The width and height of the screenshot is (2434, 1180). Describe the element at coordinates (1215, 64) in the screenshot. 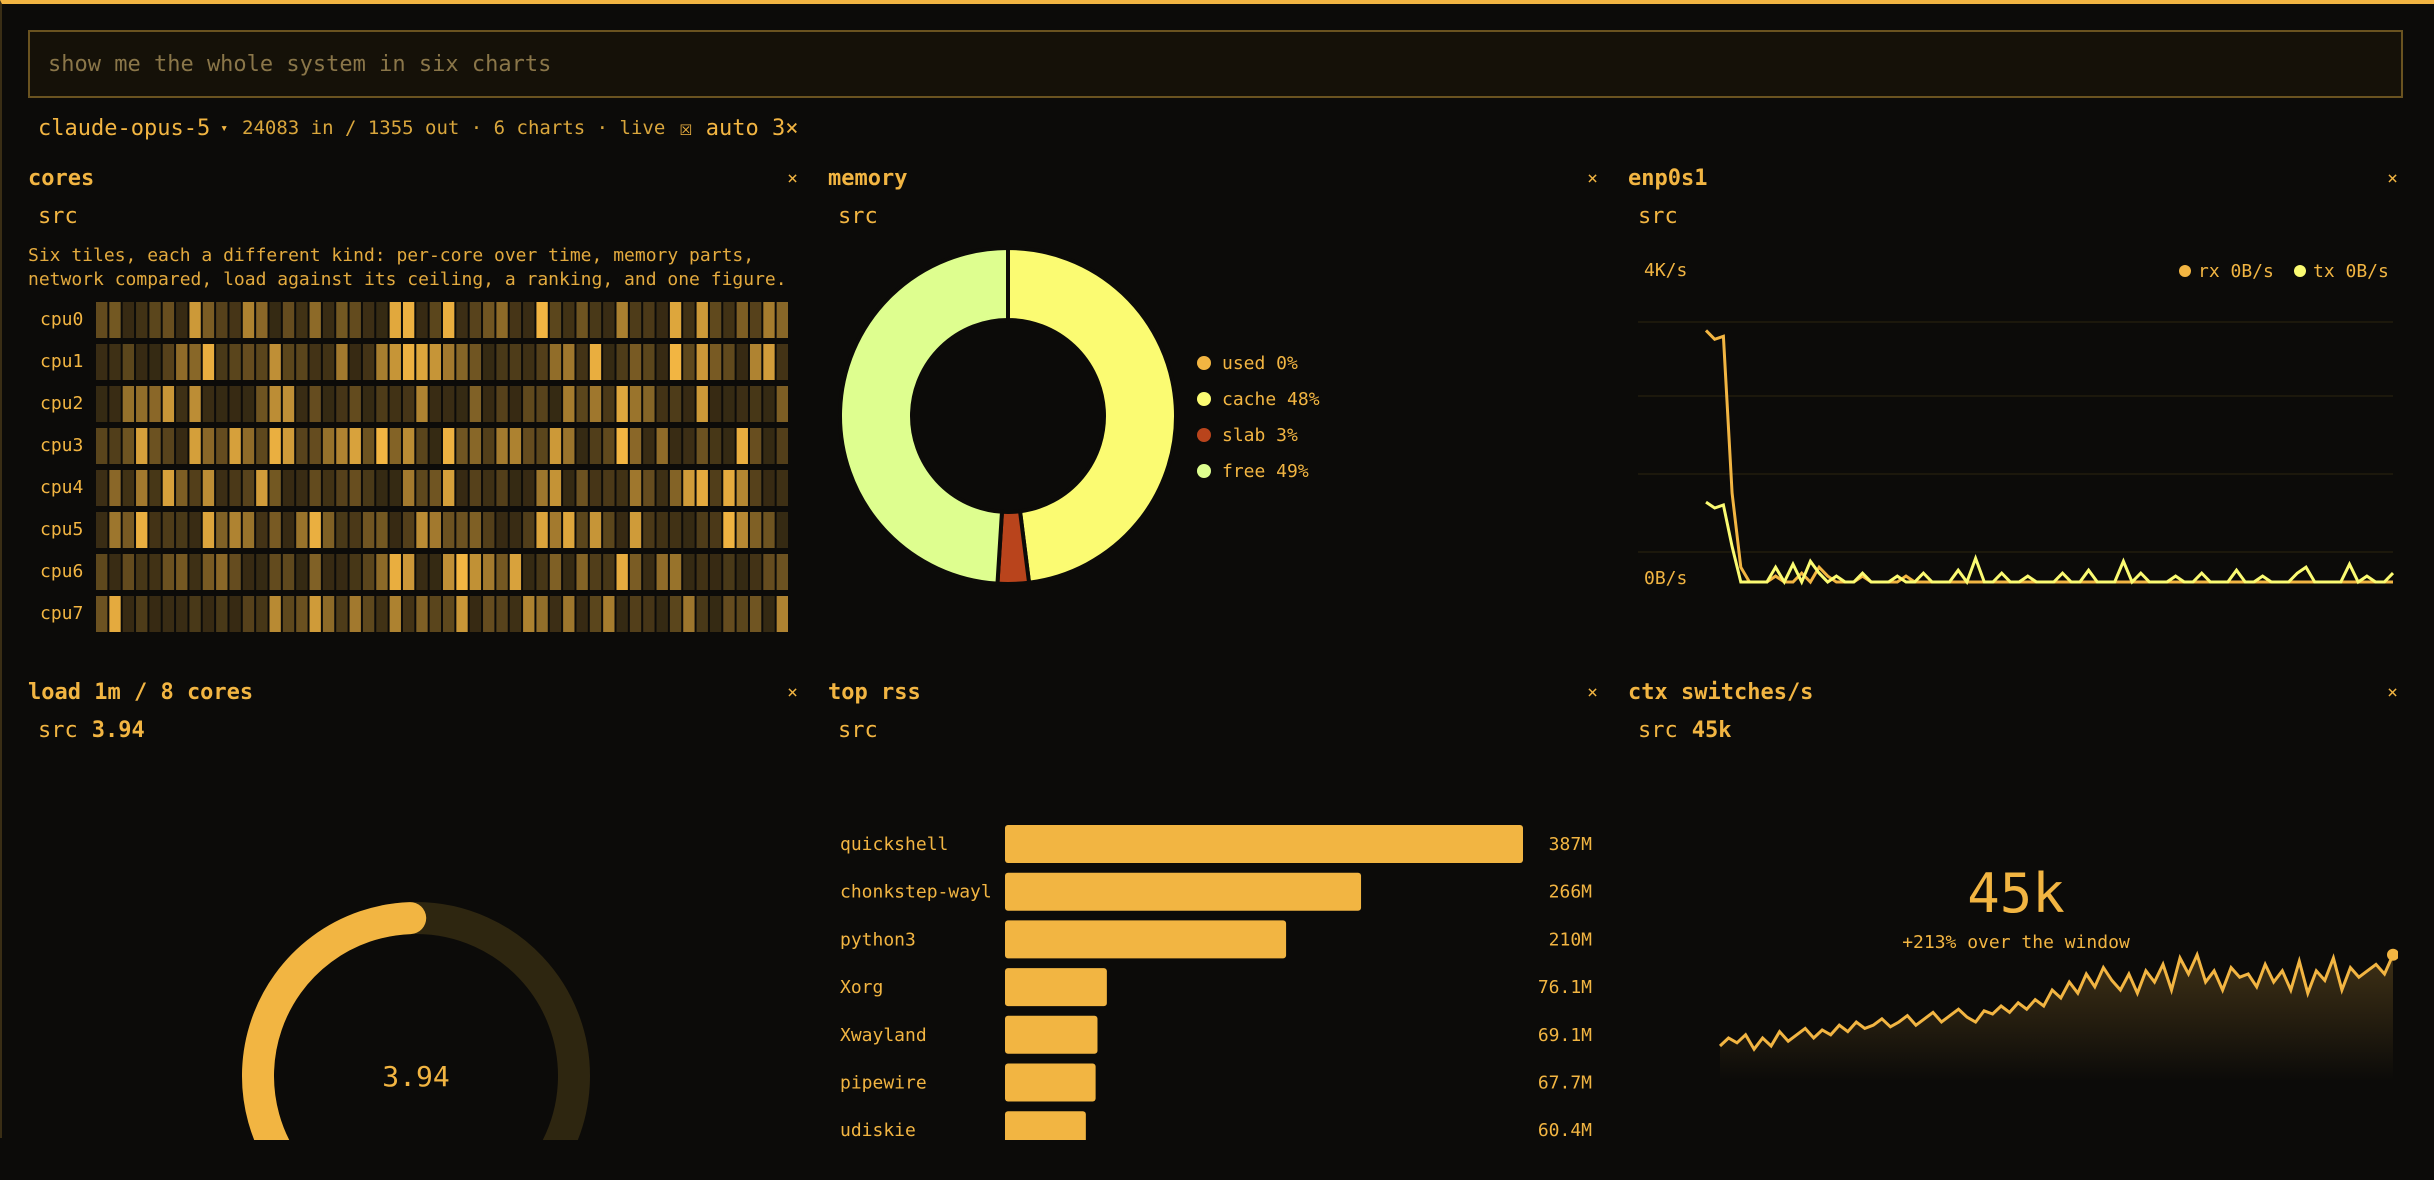

I see `prompt-input` at that location.